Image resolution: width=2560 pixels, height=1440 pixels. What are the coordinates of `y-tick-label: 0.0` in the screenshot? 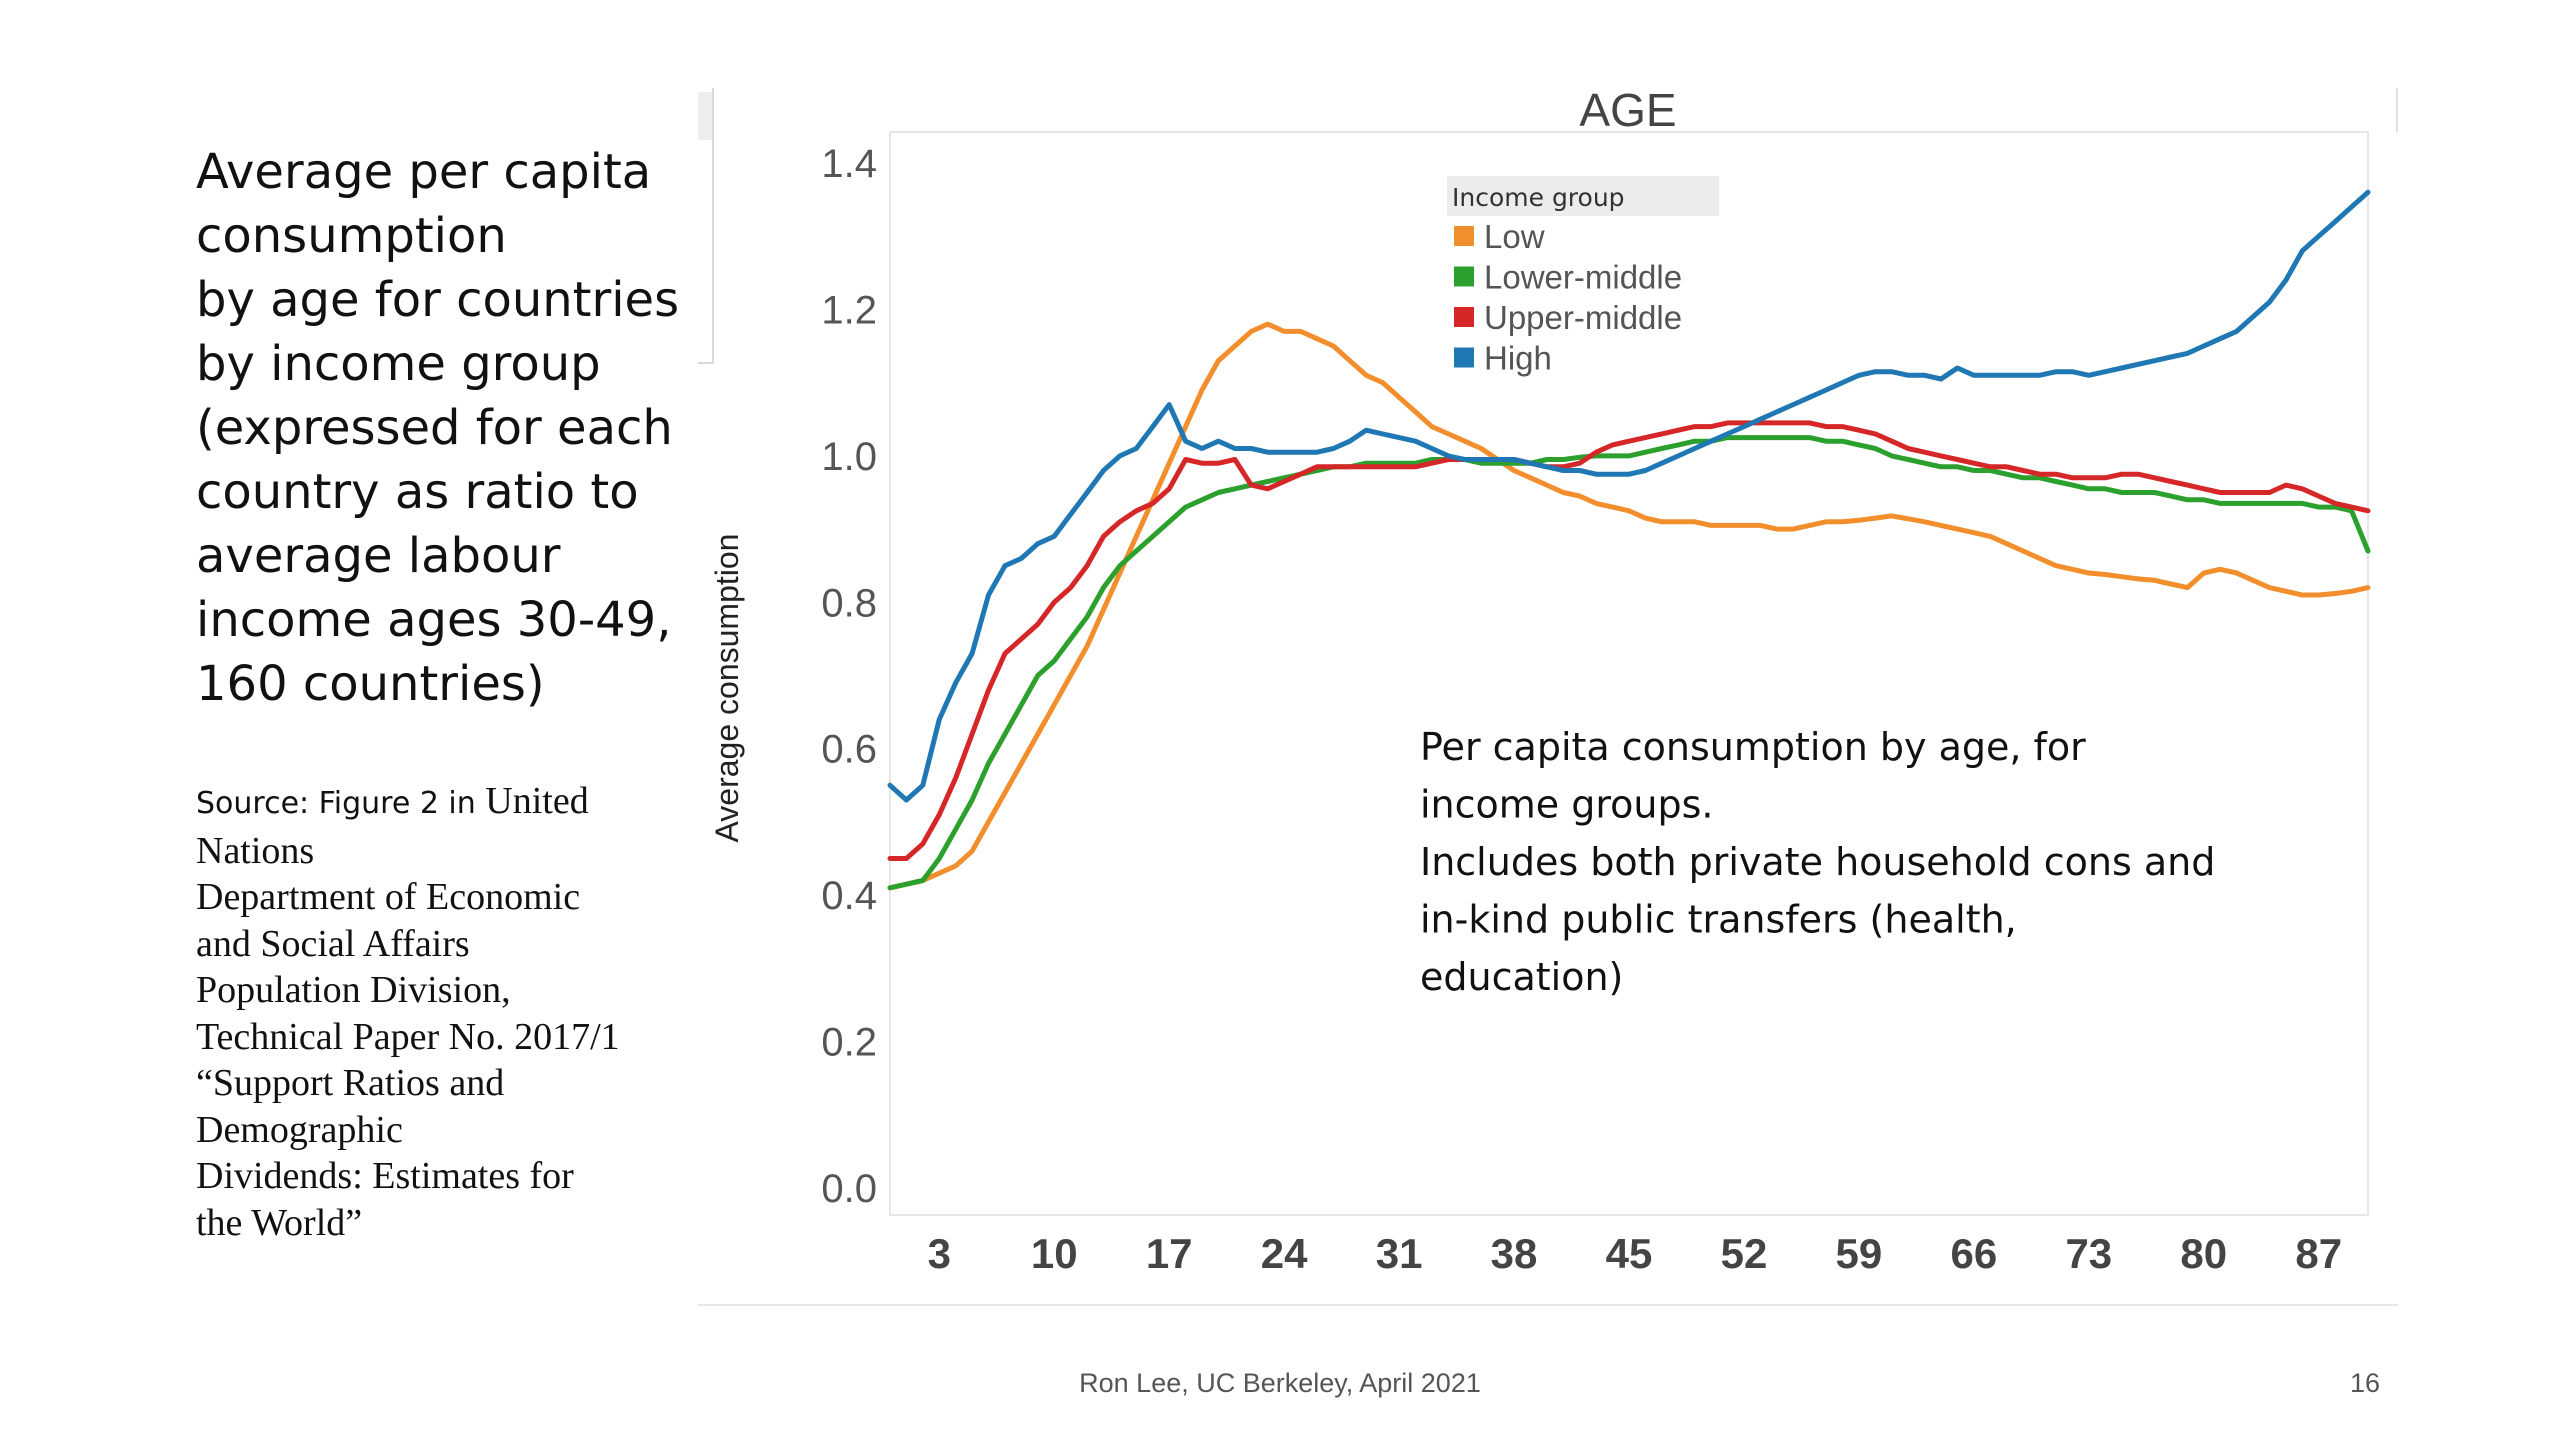 It's located at (849, 1189).